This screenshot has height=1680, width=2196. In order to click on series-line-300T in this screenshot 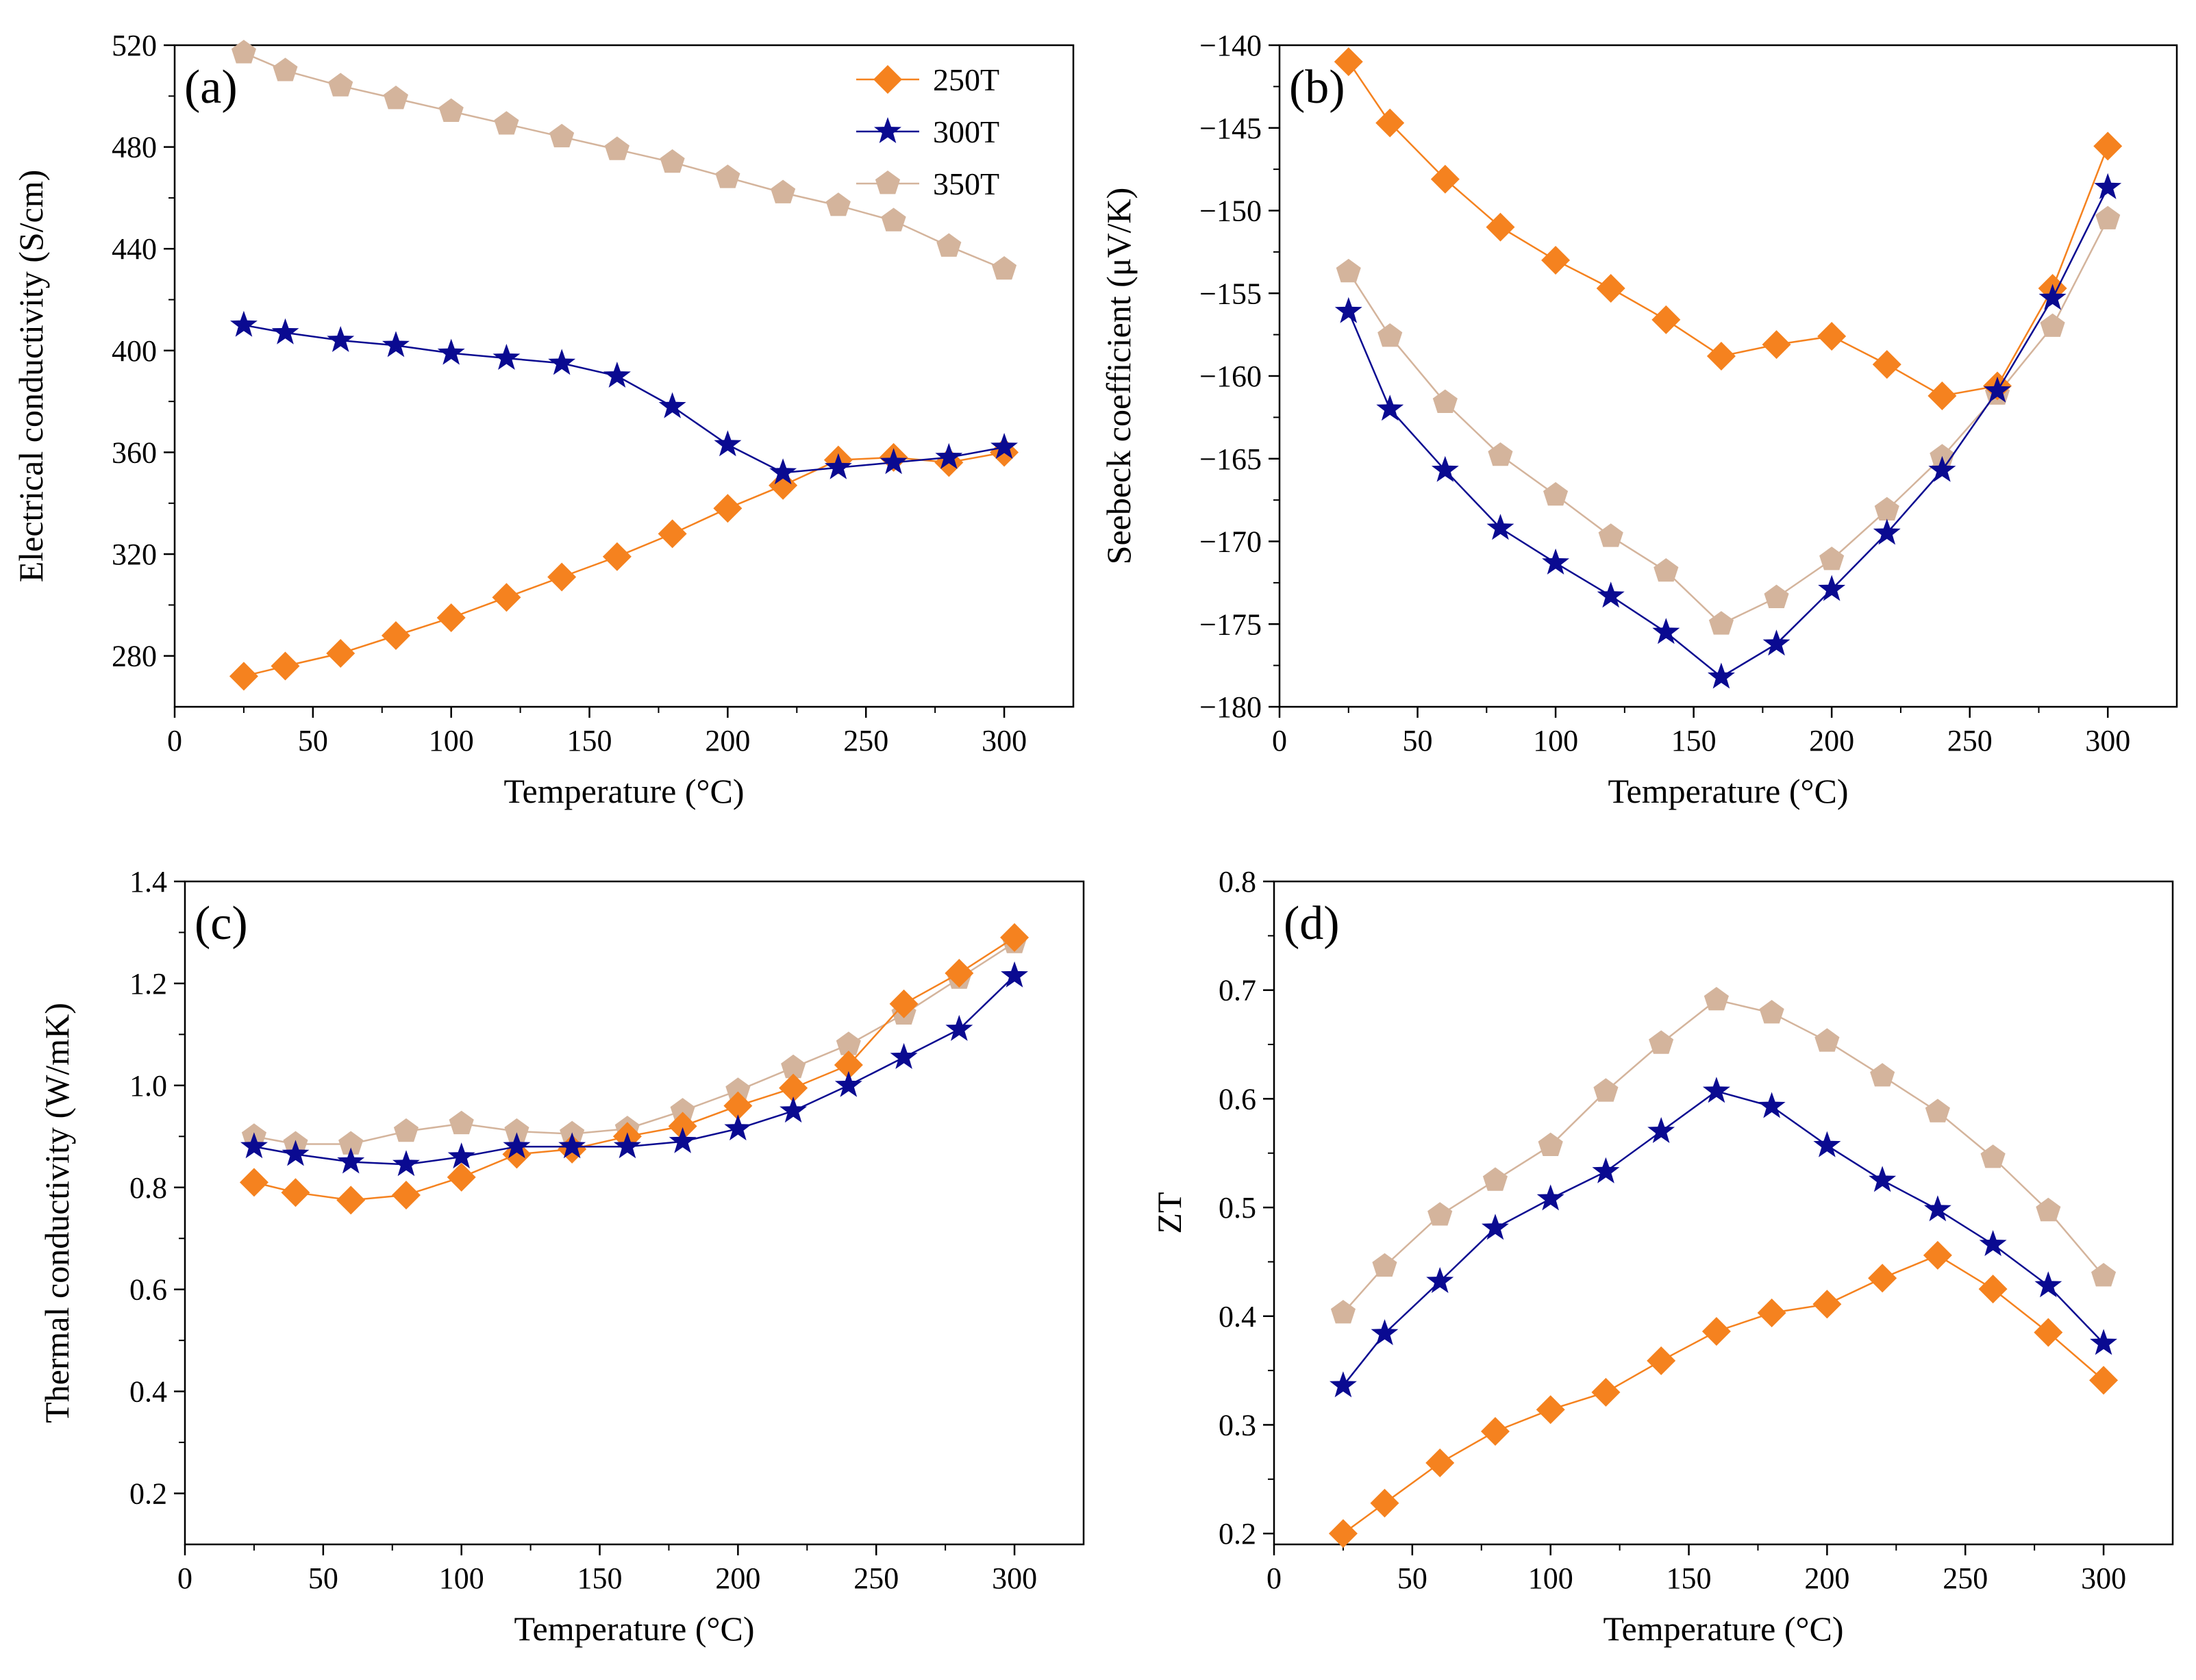, I will do `click(1723, 1238)`.